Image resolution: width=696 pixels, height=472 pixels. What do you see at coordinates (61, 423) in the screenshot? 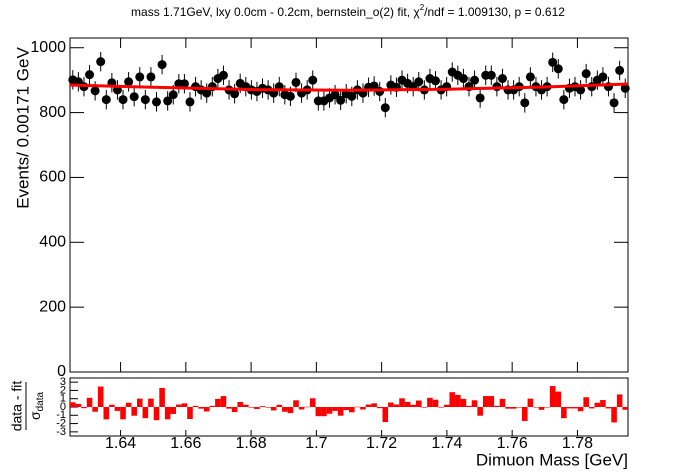
I see `residual-y-tick-label: -2` at bounding box center [61, 423].